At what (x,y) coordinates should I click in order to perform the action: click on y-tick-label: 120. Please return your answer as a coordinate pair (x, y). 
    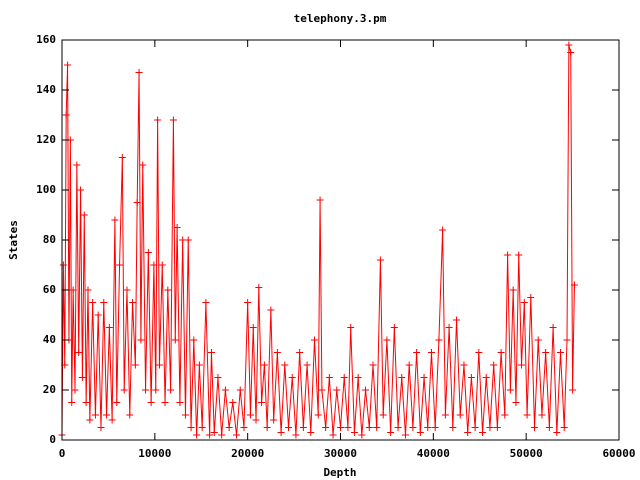
    Looking at the image, I should click on (46, 139).